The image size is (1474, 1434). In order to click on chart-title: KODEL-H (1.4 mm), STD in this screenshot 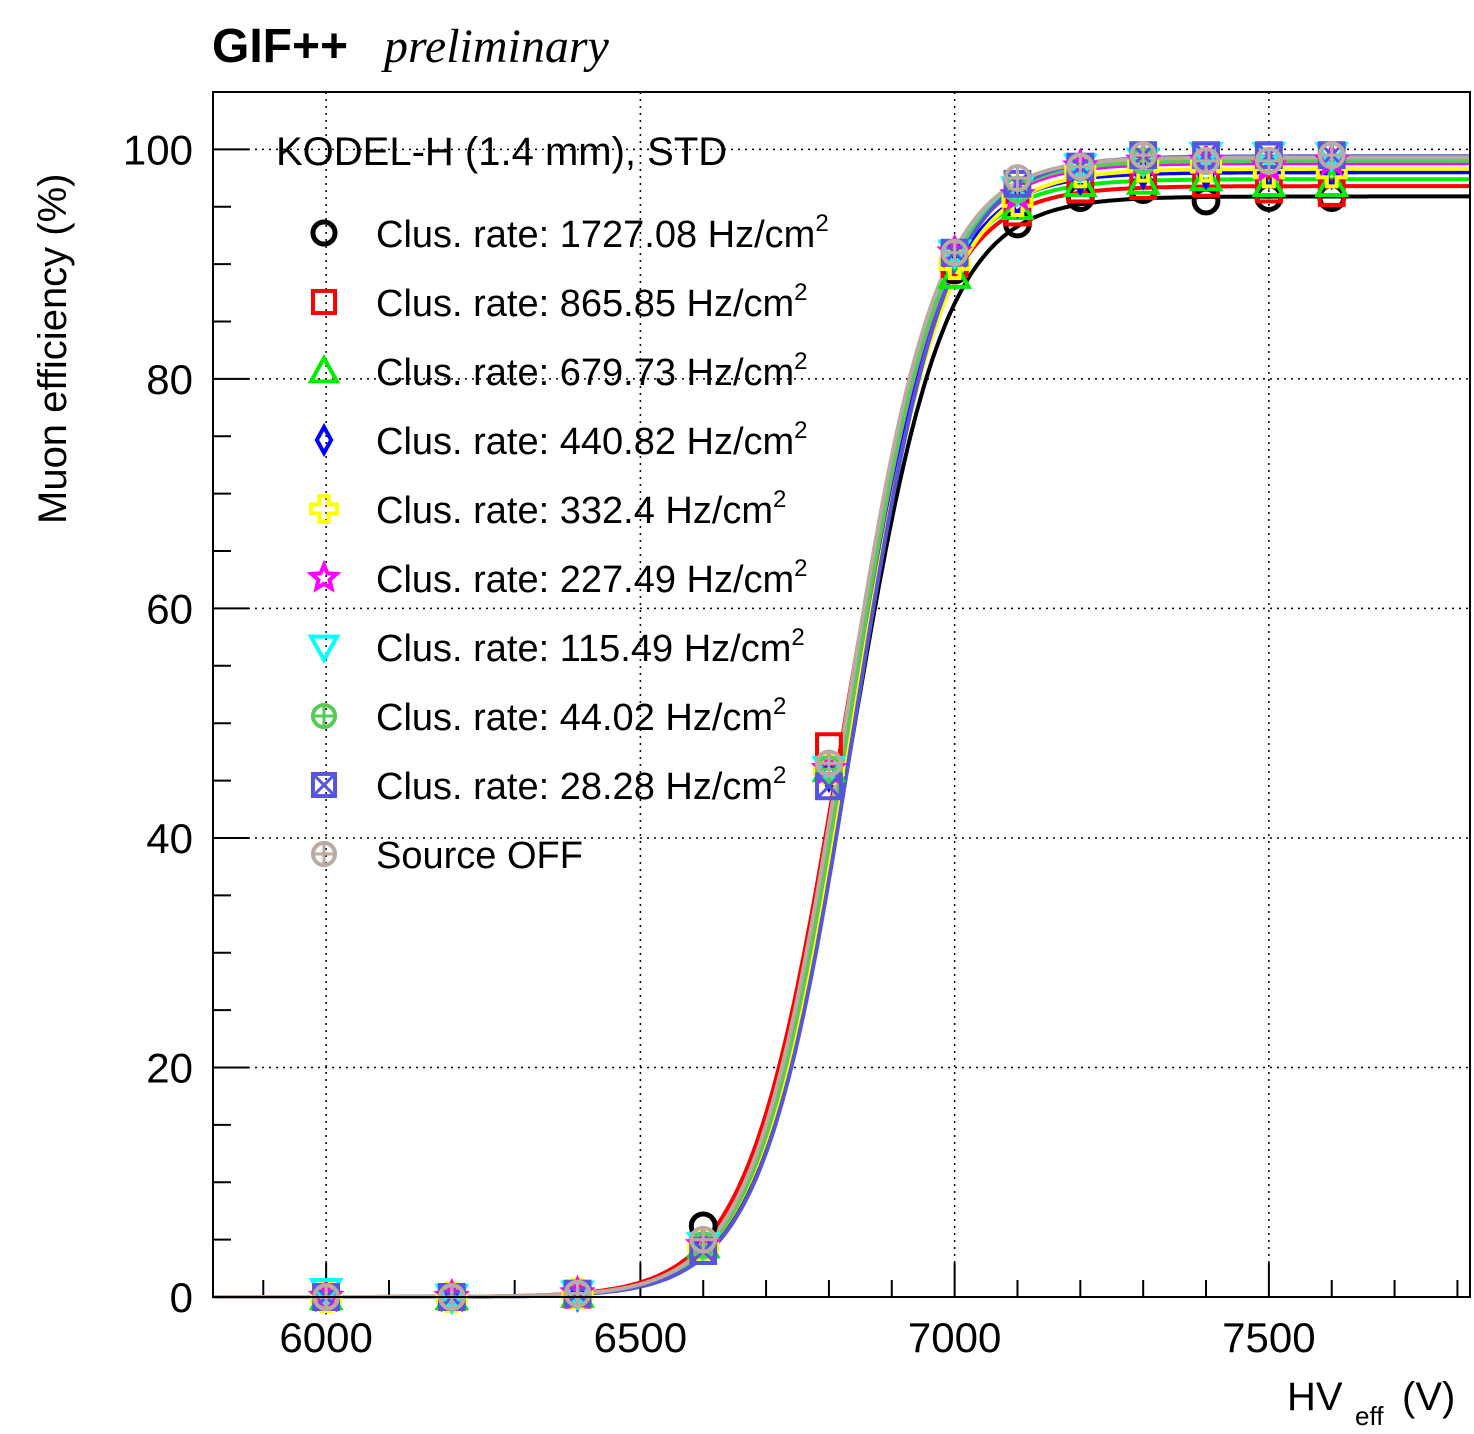, I will do `click(501, 152)`.